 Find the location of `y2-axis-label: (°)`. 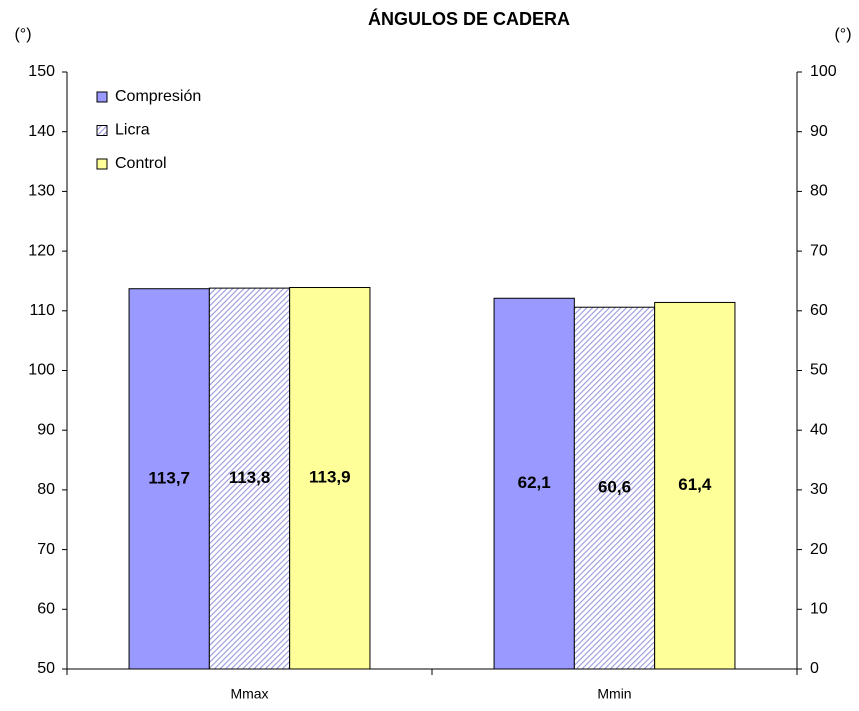

y2-axis-label: (°) is located at coordinates (842, 34).